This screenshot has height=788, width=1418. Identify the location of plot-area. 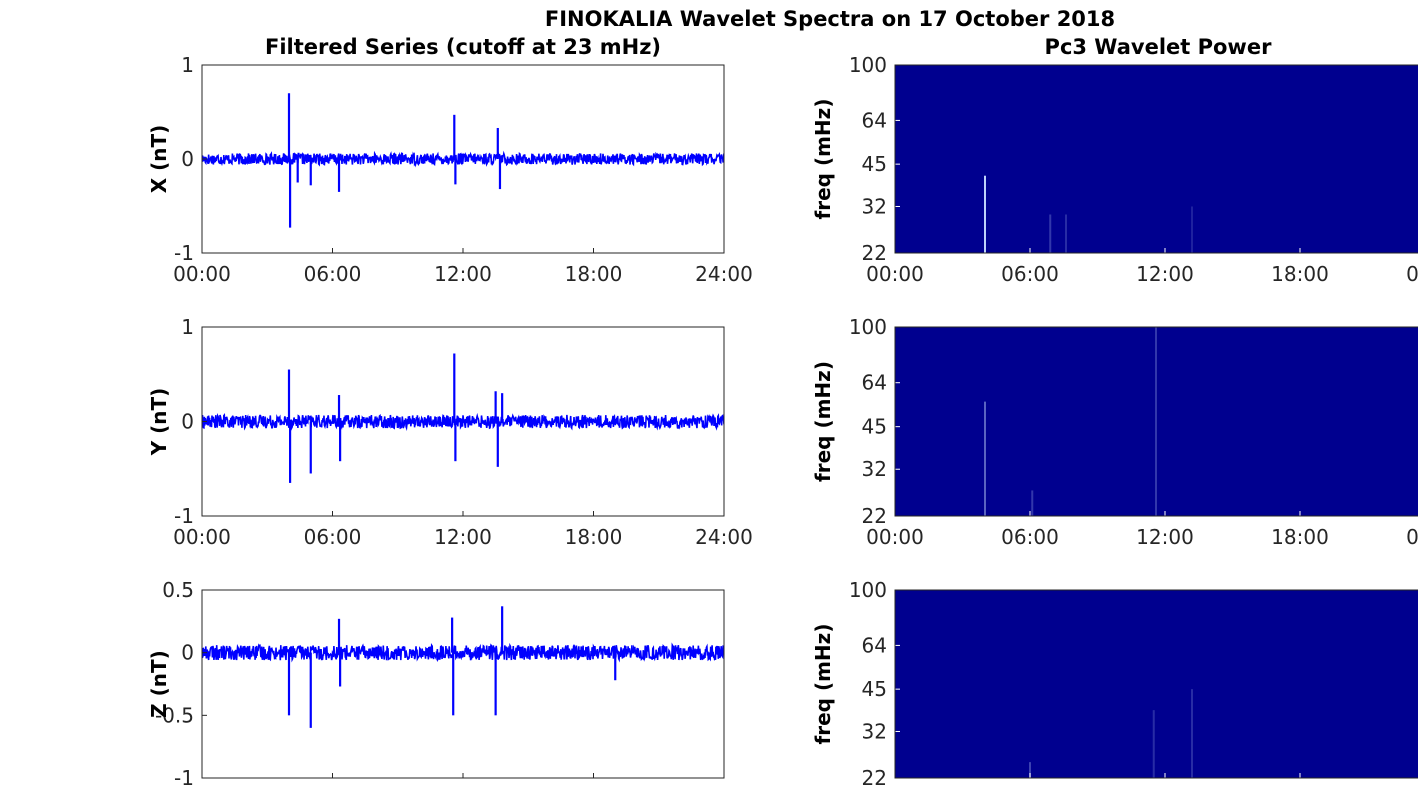
(463, 684).